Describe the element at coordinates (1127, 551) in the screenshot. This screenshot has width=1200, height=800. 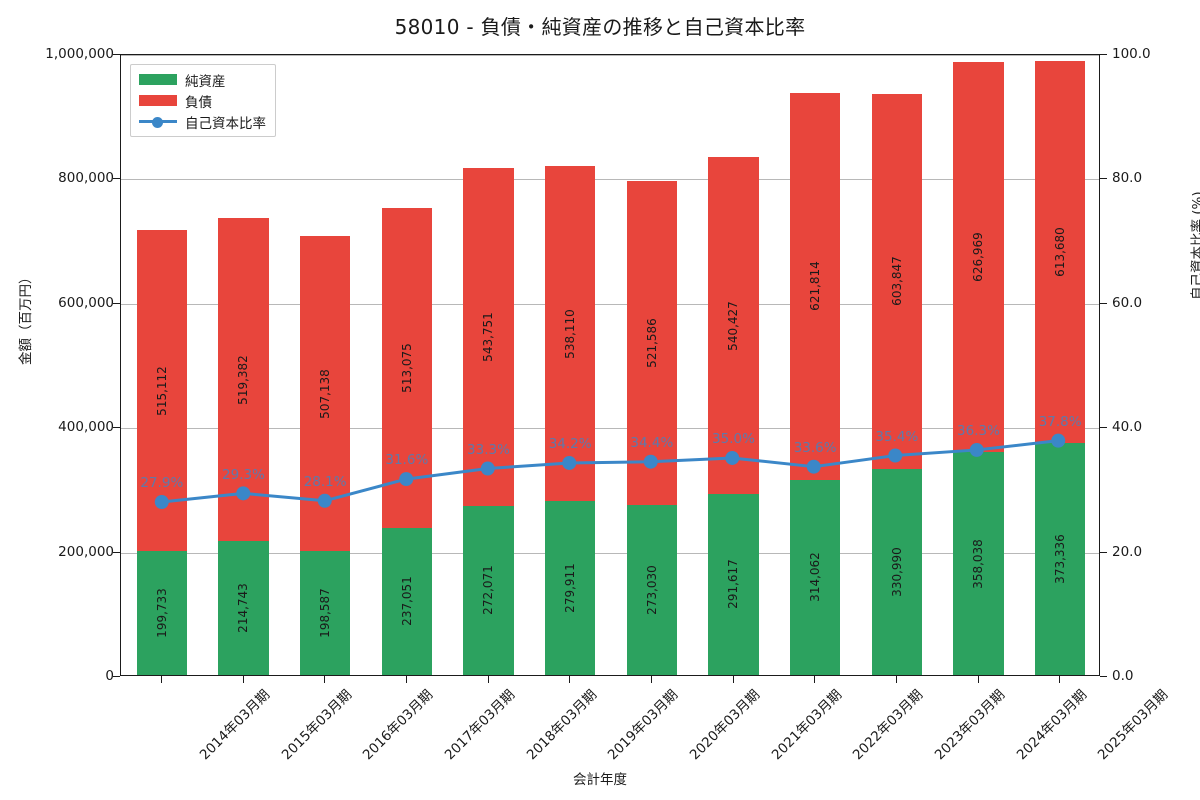
I see `y-axis-tick-right: 20.0` at that location.